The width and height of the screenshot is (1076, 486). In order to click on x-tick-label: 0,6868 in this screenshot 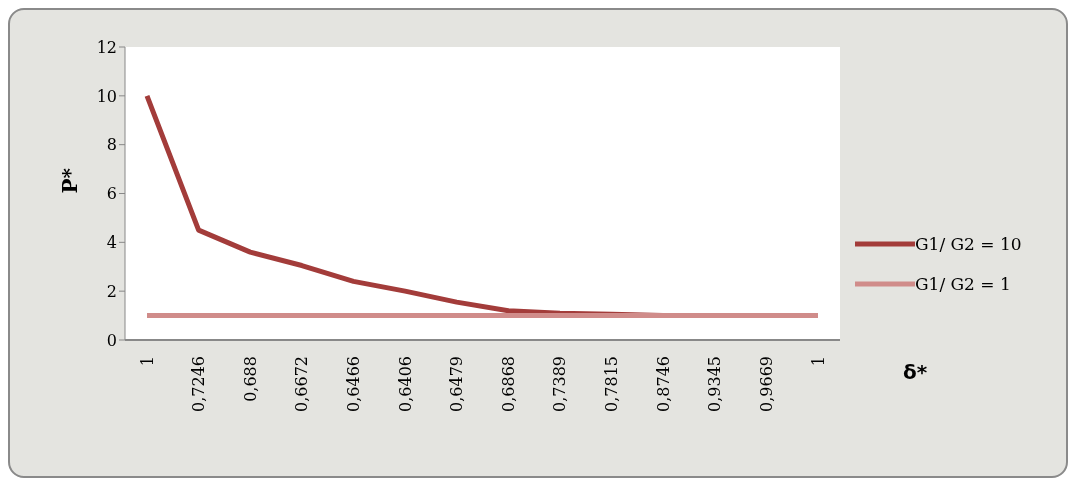, I will do `click(508, 384)`.